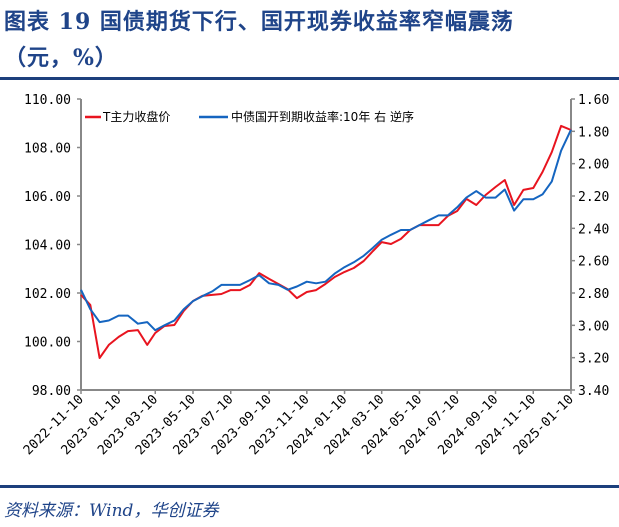 The width and height of the screenshot is (619, 527). What do you see at coordinates (593, 262) in the screenshot?
I see `right-tick-label: 2.60` at bounding box center [593, 262].